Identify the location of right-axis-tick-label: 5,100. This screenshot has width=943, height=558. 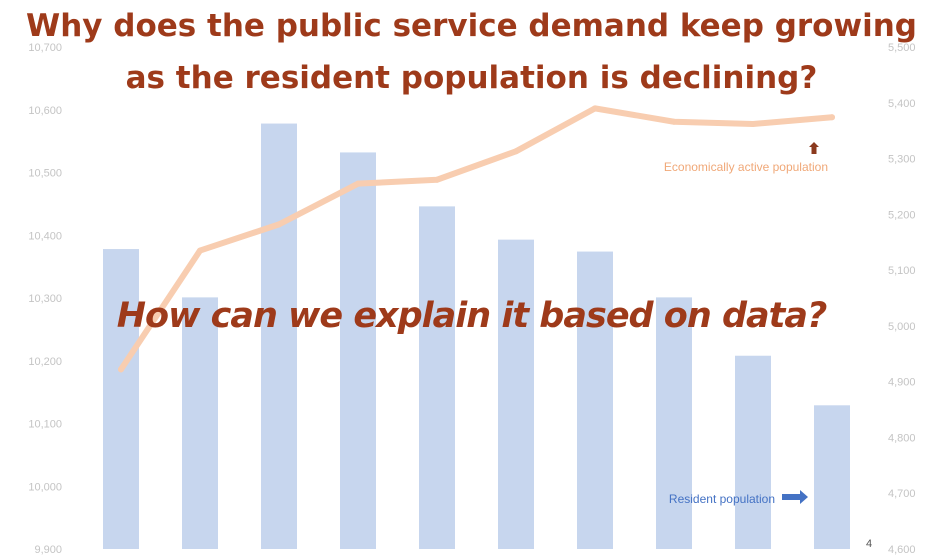
(902, 271).